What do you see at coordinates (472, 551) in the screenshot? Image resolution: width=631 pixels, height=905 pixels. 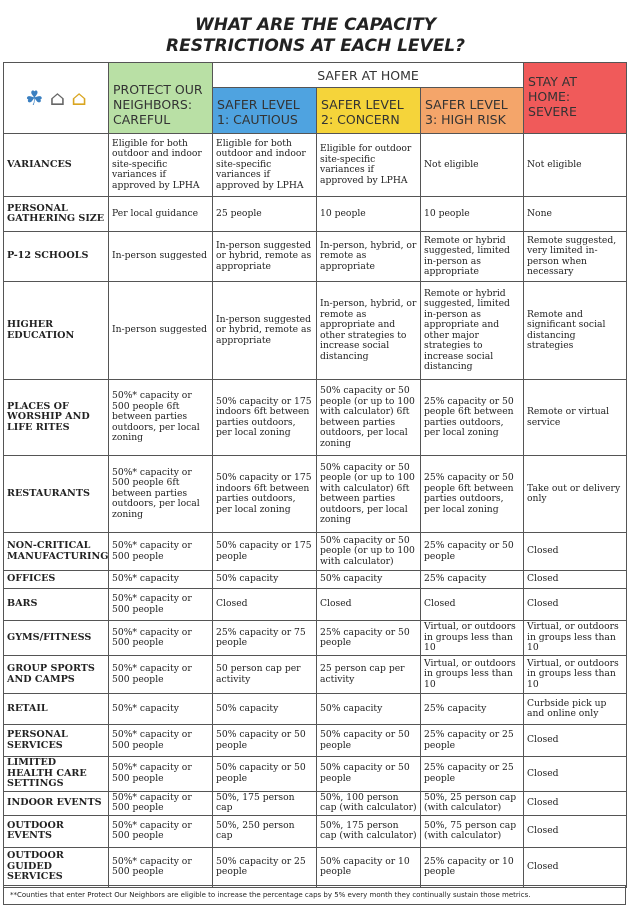 I see `cell-level-3: 25% capacity or 50 people` at bounding box center [472, 551].